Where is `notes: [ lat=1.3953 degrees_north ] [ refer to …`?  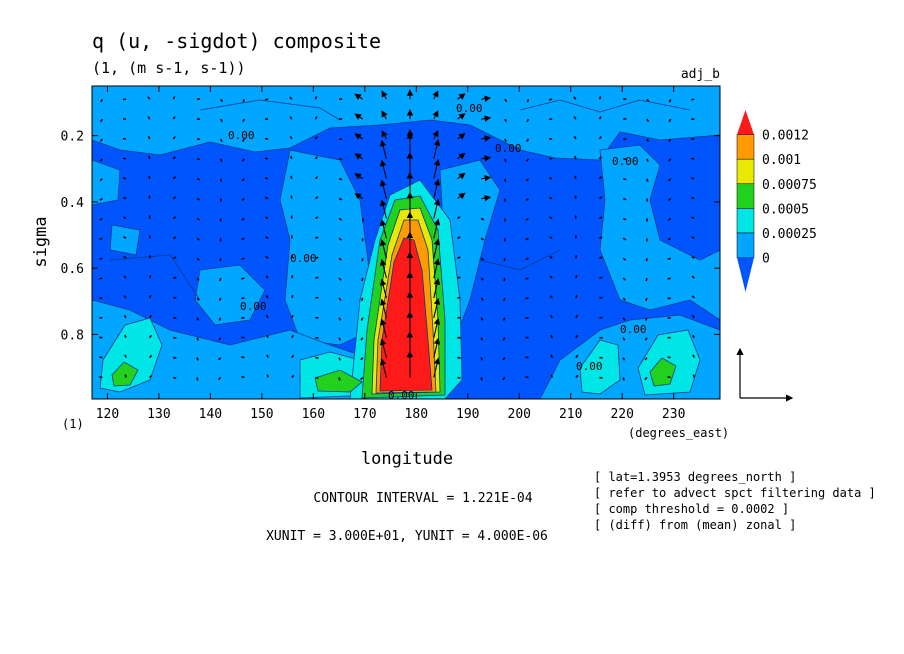 notes: [ lat=1.3953 degrees_north ] [ refer to … is located at coordinates (735, 501).